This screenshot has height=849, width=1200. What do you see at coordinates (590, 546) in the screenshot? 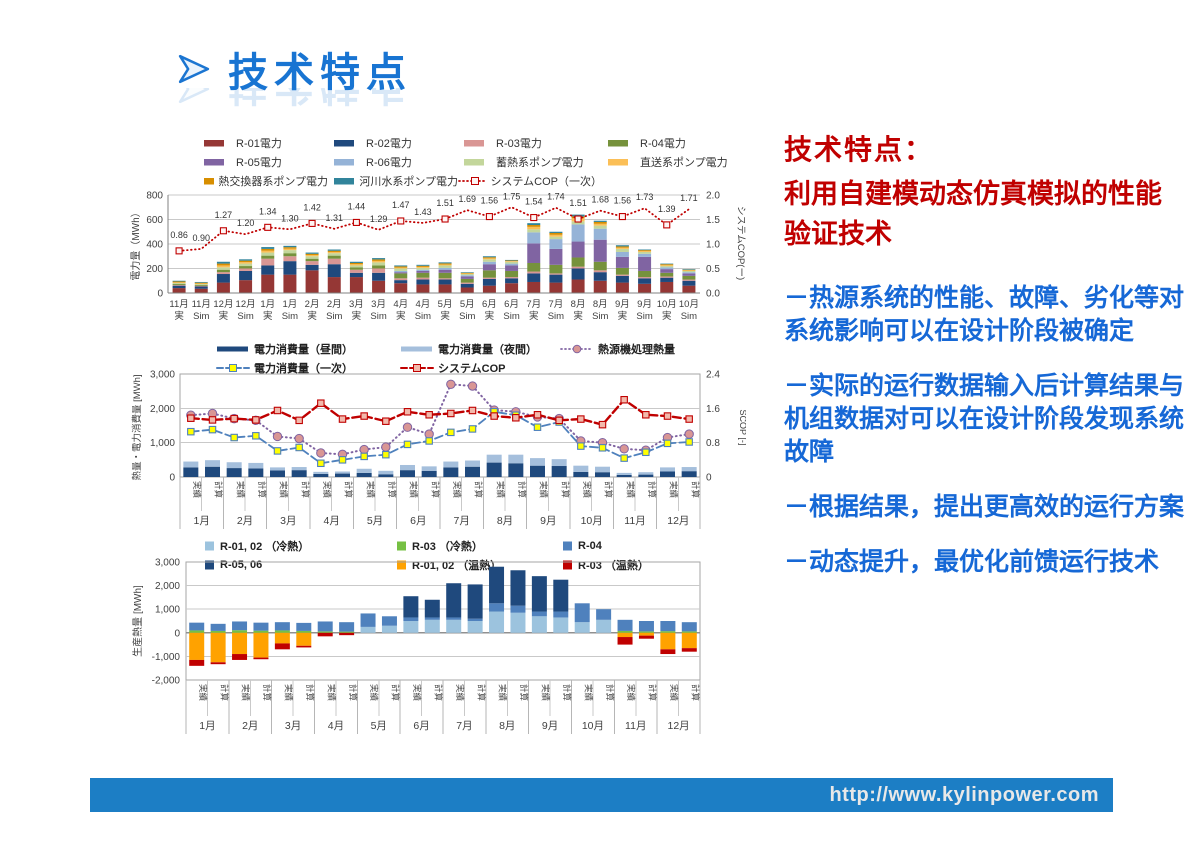
I see `legend-label: R-04` at bounding box center [590, 546].